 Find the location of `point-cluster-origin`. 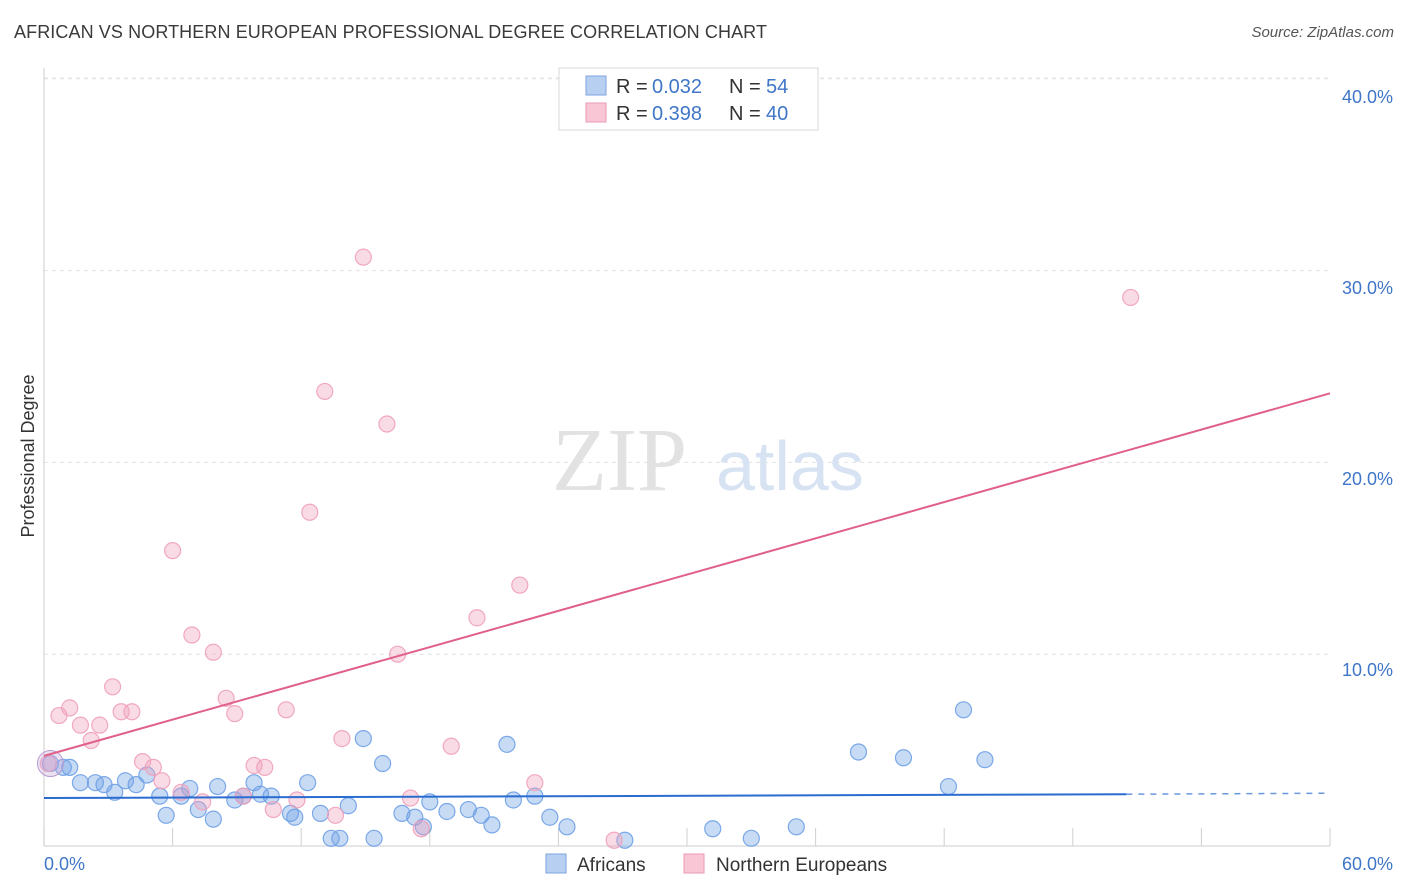

point-cluster-origin is located at coordinates (50, 764).